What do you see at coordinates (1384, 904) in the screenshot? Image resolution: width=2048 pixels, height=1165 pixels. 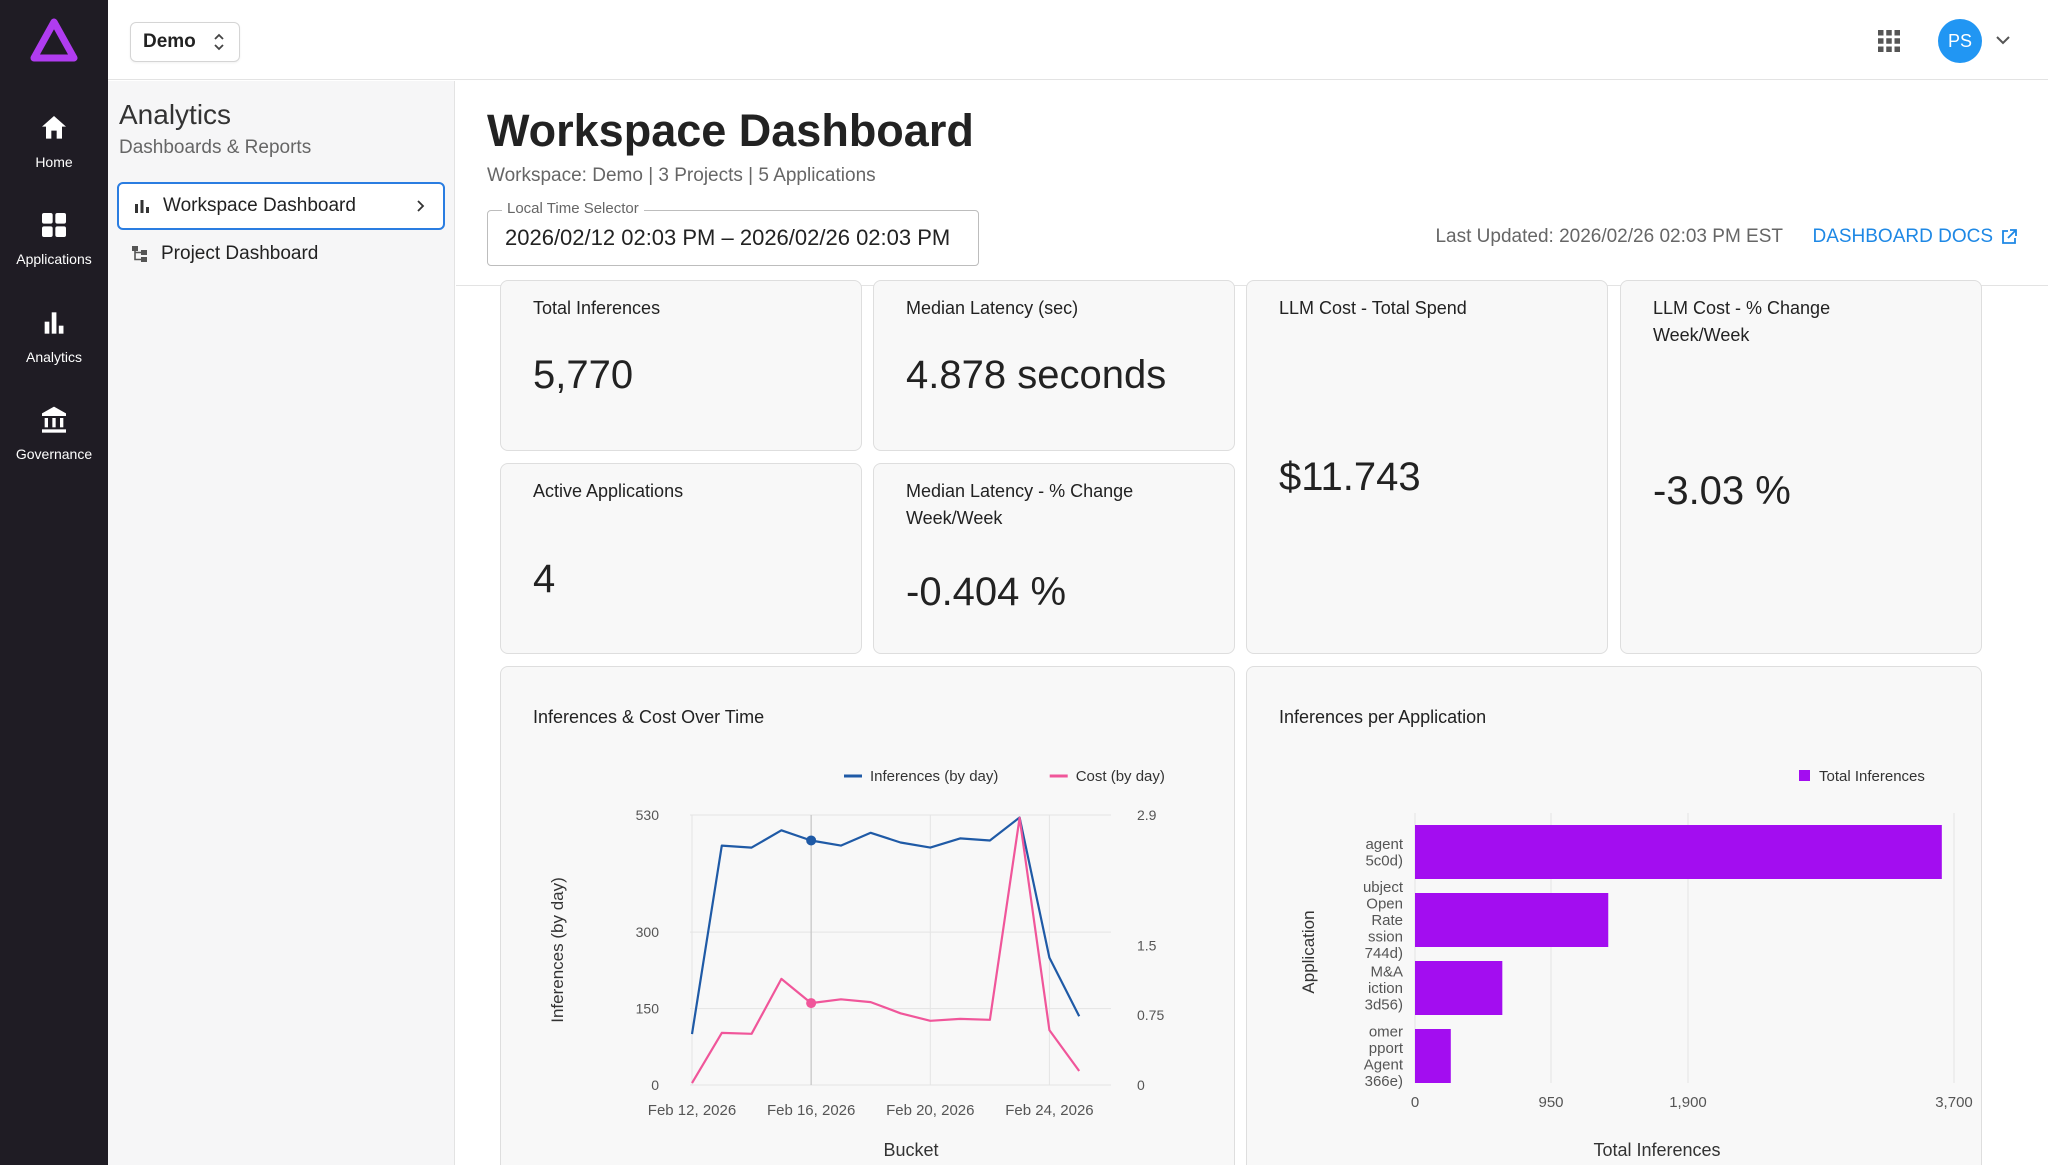 I see `category-label: Open` at bounding box center [1384, 904].